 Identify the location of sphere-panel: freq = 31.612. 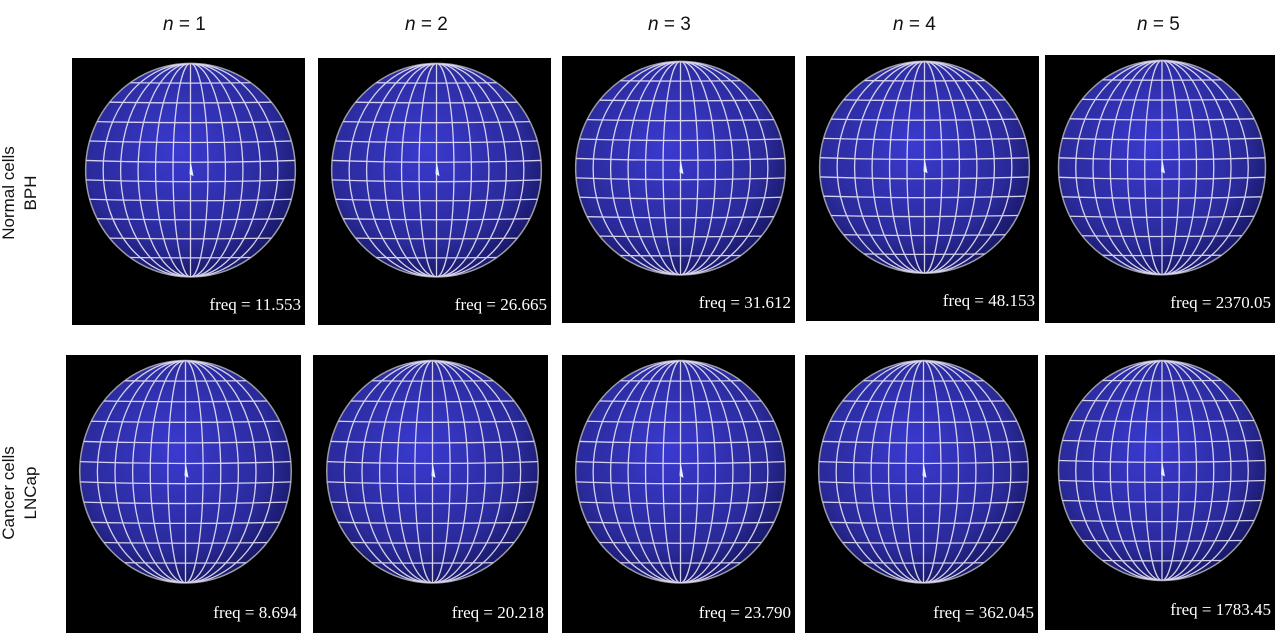
(678, 189).